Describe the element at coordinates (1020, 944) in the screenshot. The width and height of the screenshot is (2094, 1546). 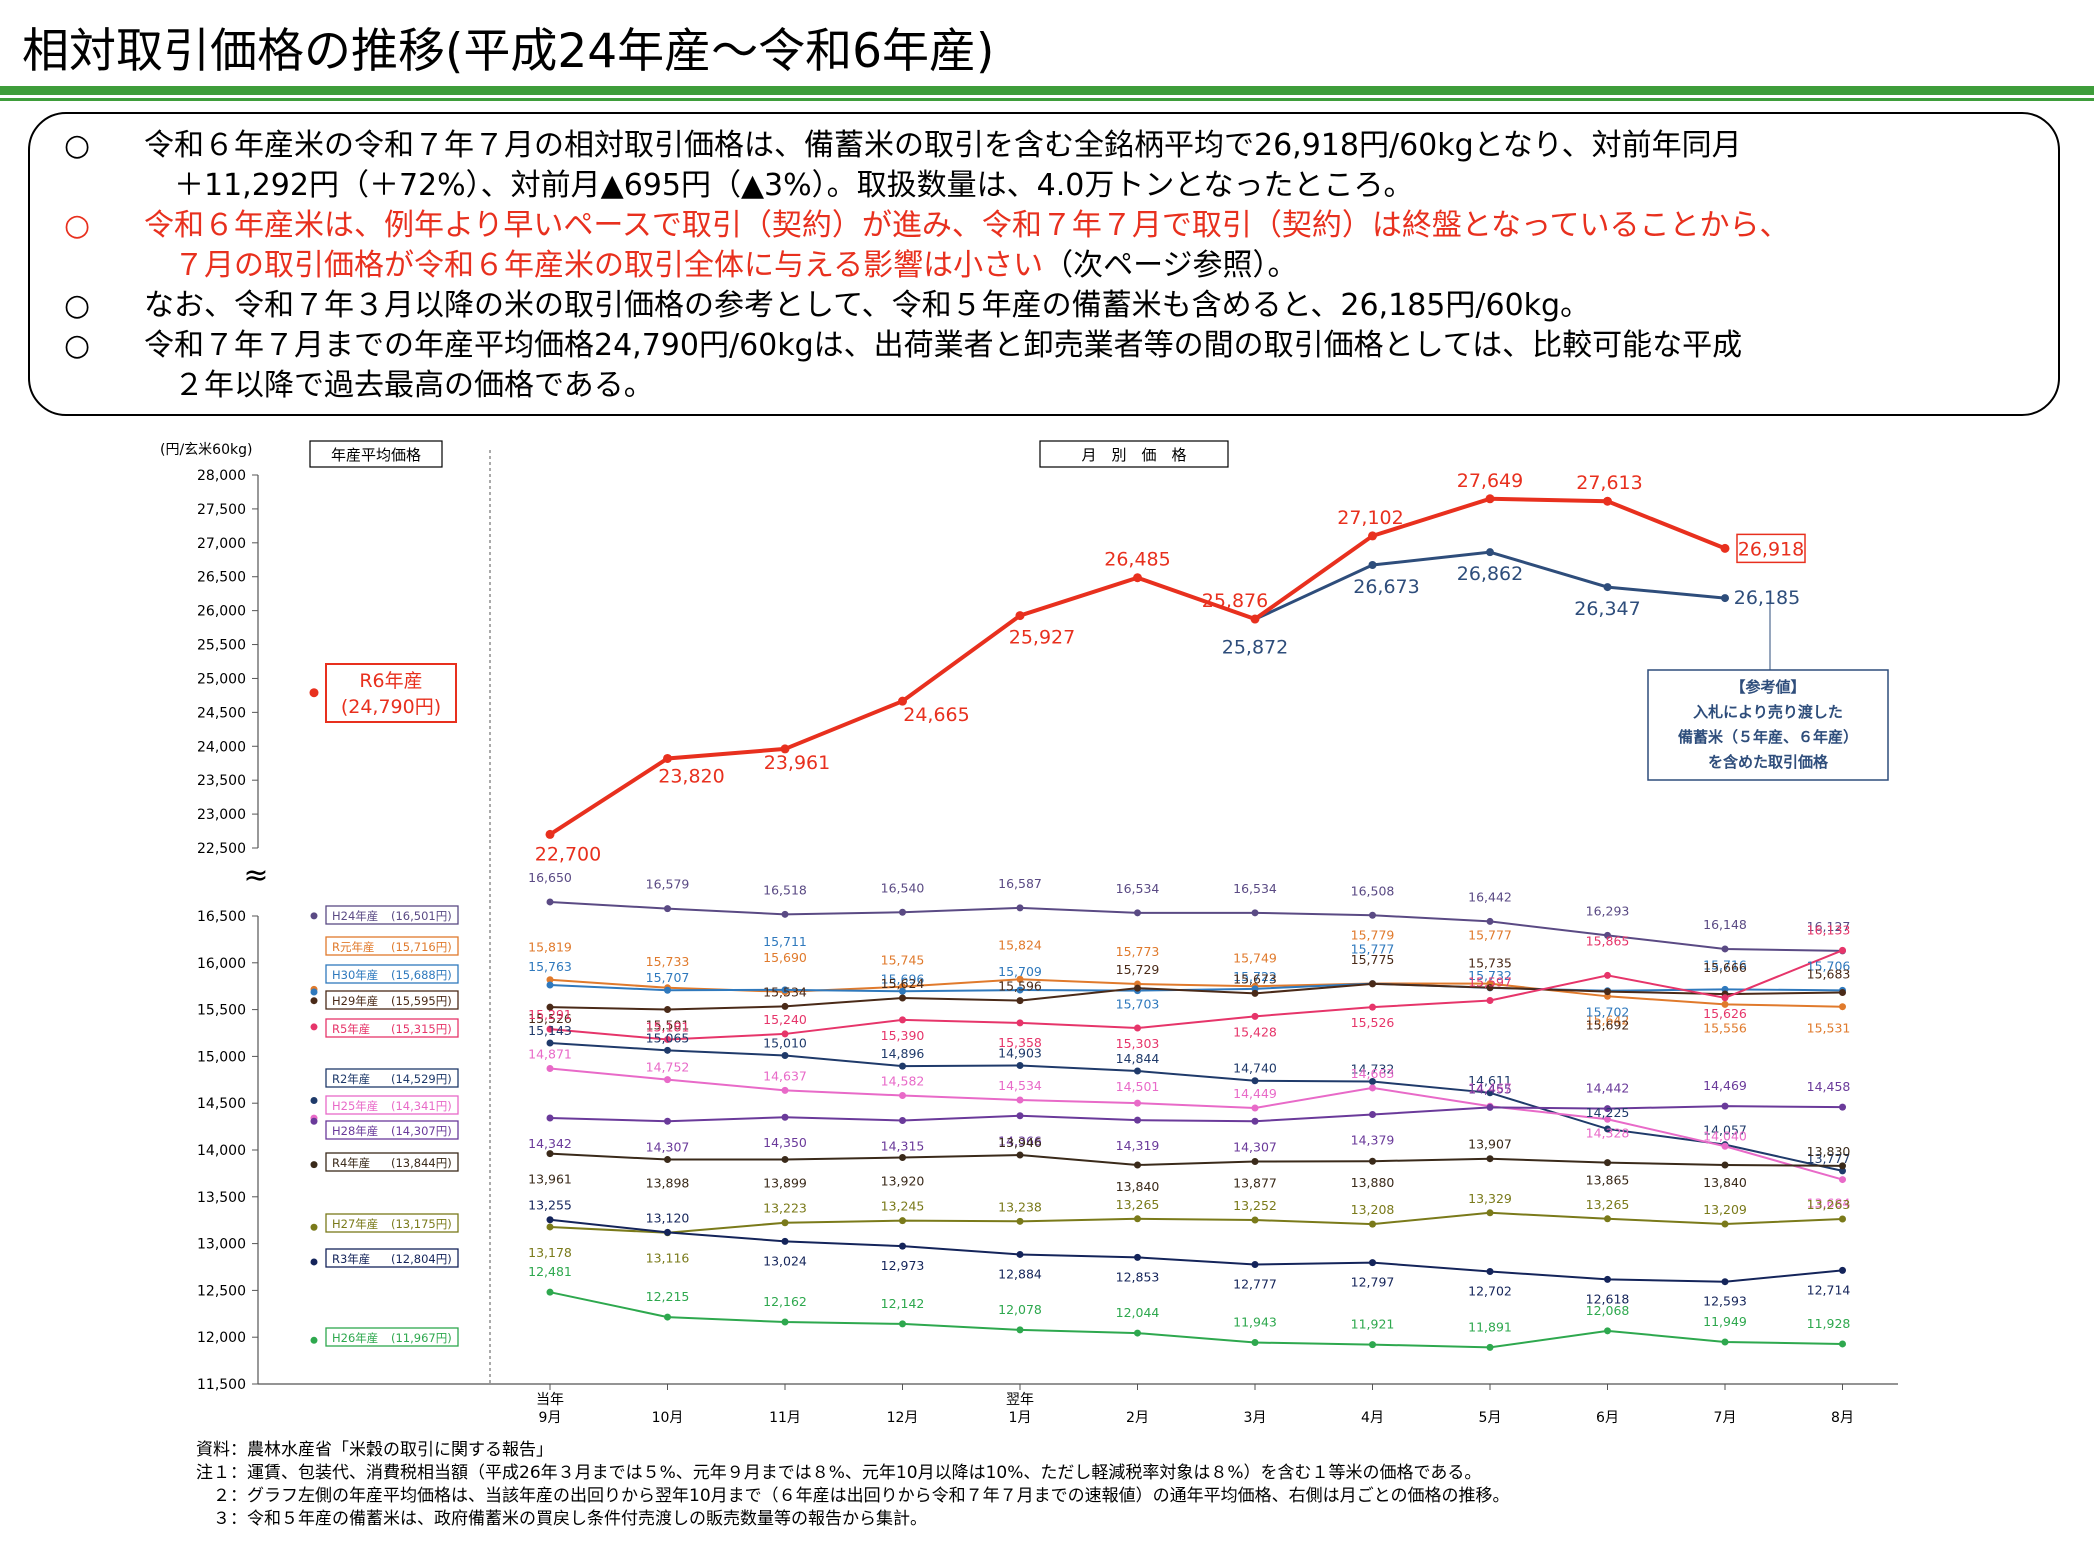
I see `series-1-data-label: 15,824` at that location.